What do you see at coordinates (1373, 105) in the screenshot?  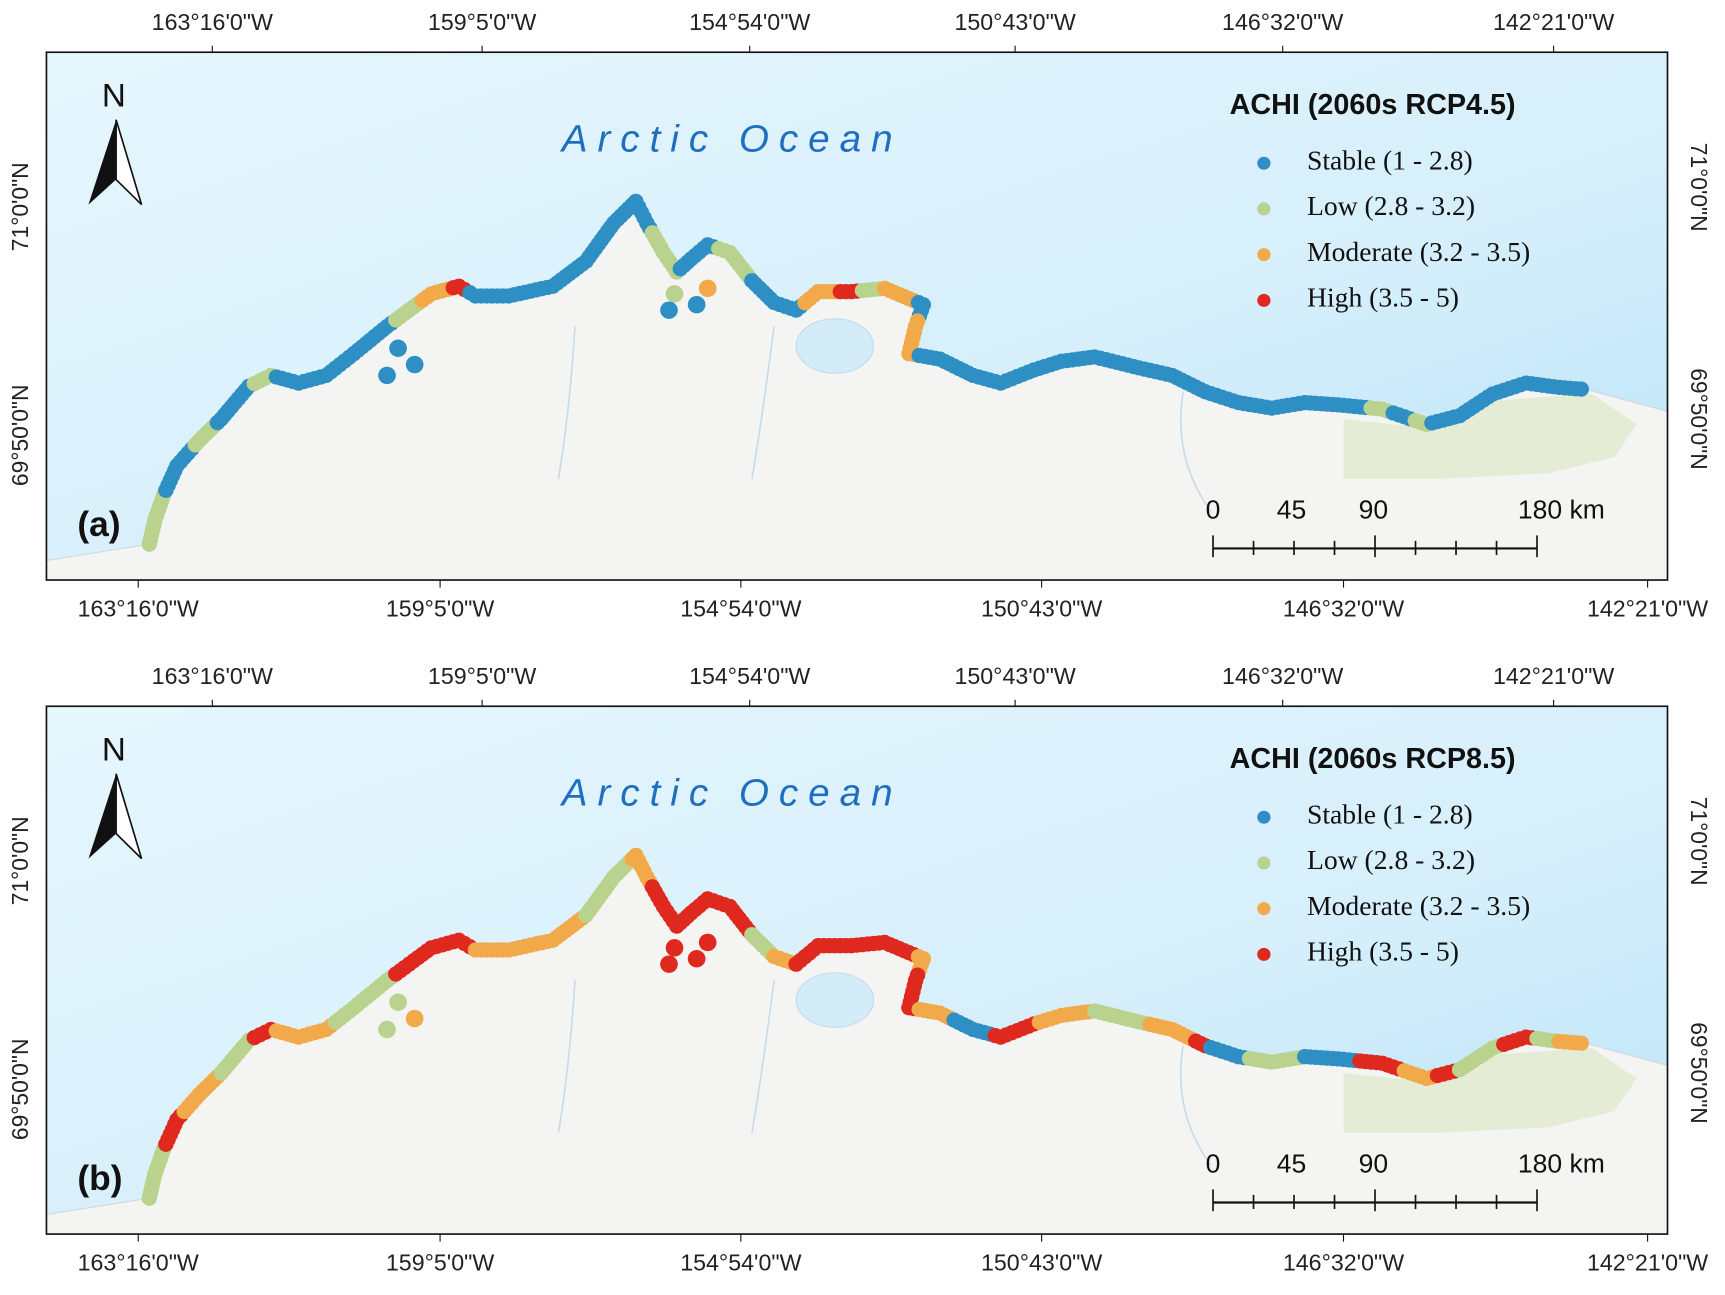 I see `legend-title: ACHI (2060s RCP4.5)` at bounding box center [1373, 105].